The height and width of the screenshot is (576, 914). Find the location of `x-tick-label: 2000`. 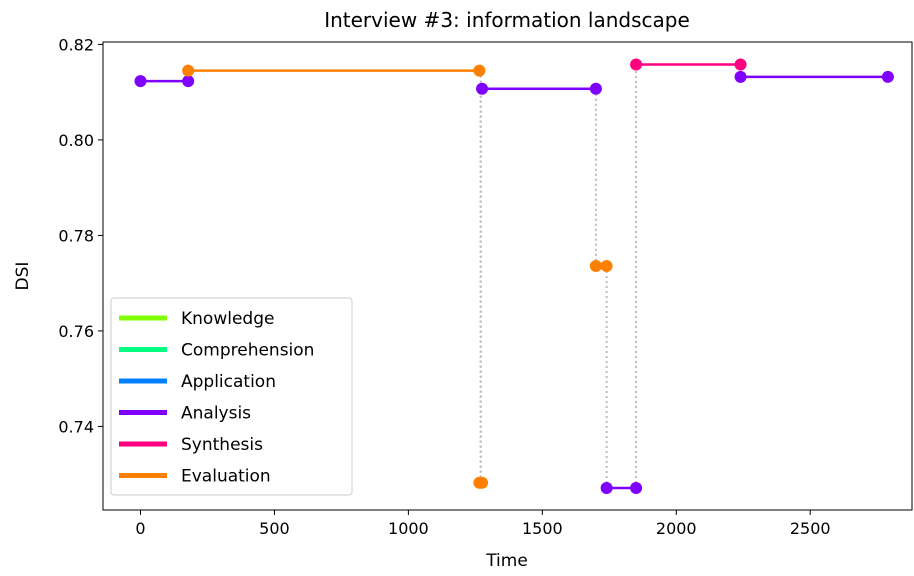

x-tick-label: 2000 is located at coordinates (676, 528).